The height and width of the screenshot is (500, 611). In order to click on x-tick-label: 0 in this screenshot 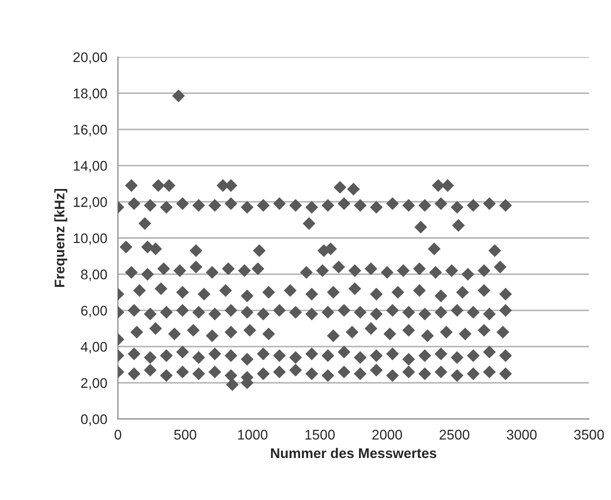, I will do `click(118, 435)`.